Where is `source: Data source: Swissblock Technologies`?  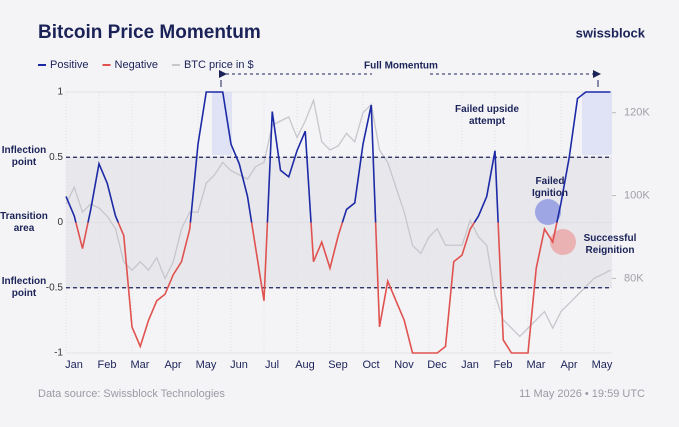 source: Data source: Swissblock Technologies is located at coordinates (131, 394).